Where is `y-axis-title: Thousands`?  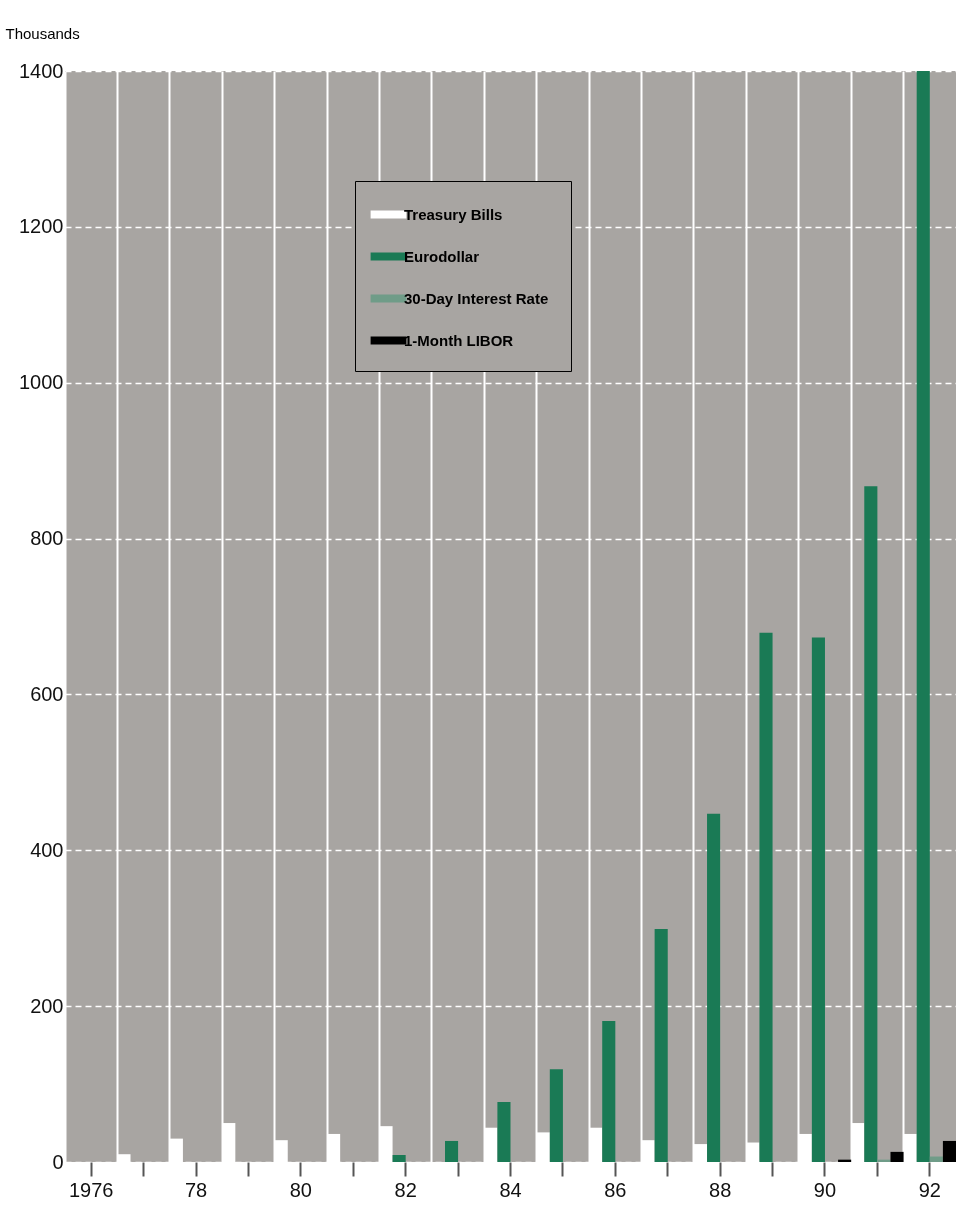 y-axis-title: Thousands is located at coordinates (42, 33).